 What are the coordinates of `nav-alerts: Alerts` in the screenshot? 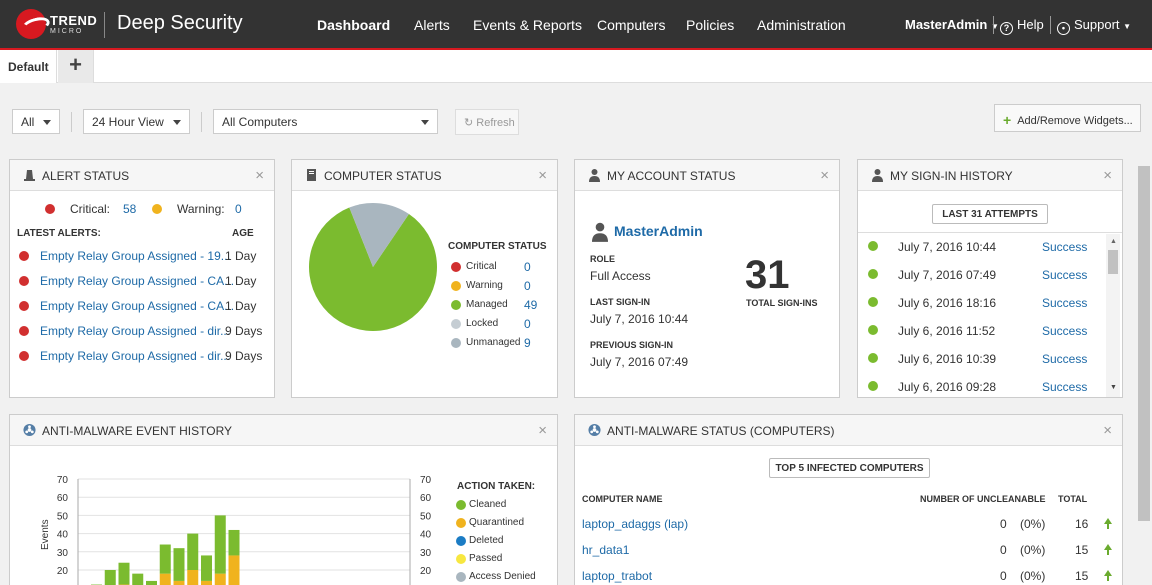 It's located at (432, 25).